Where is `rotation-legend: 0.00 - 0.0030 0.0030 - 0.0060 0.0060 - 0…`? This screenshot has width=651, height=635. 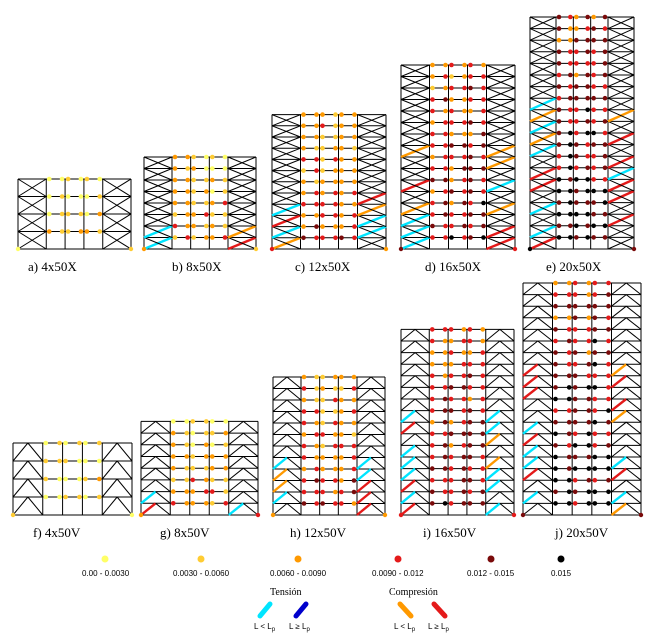 rotation-legend: 0.00 - 0.0030 0.0030 - 0.0060 0.0060 - 0… is located at coordinates (327, 566).